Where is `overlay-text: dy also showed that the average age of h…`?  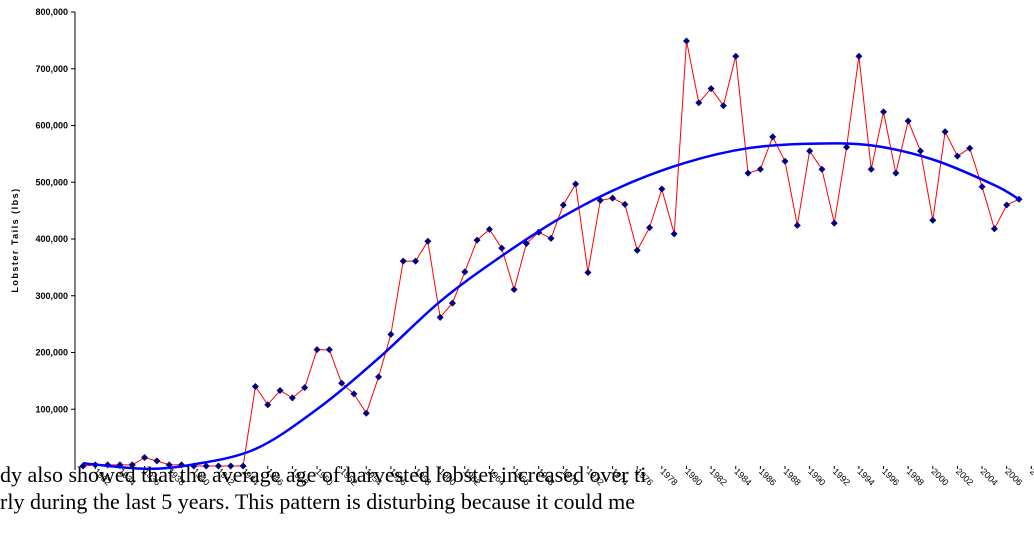
overlay-text: dy also showed that the average age of h… is located at coordinates (323, 474).